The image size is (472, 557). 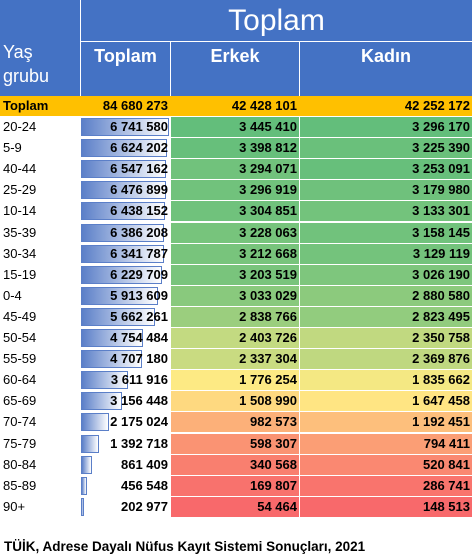 What do you see at coordinates (235, 359) in the screenshot?
I see `row-male-value: 2 337 304` at bounding box center [235, 359].